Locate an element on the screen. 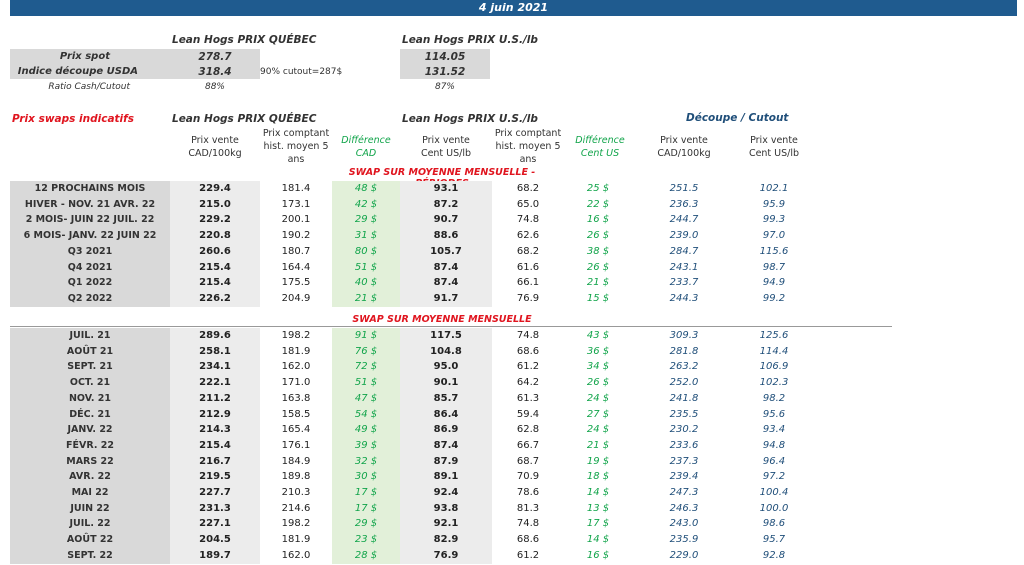 The height and width of the screenshot is (565, 1024). cell-cutout-us: 95.7 is located at coordinates (774, 540).